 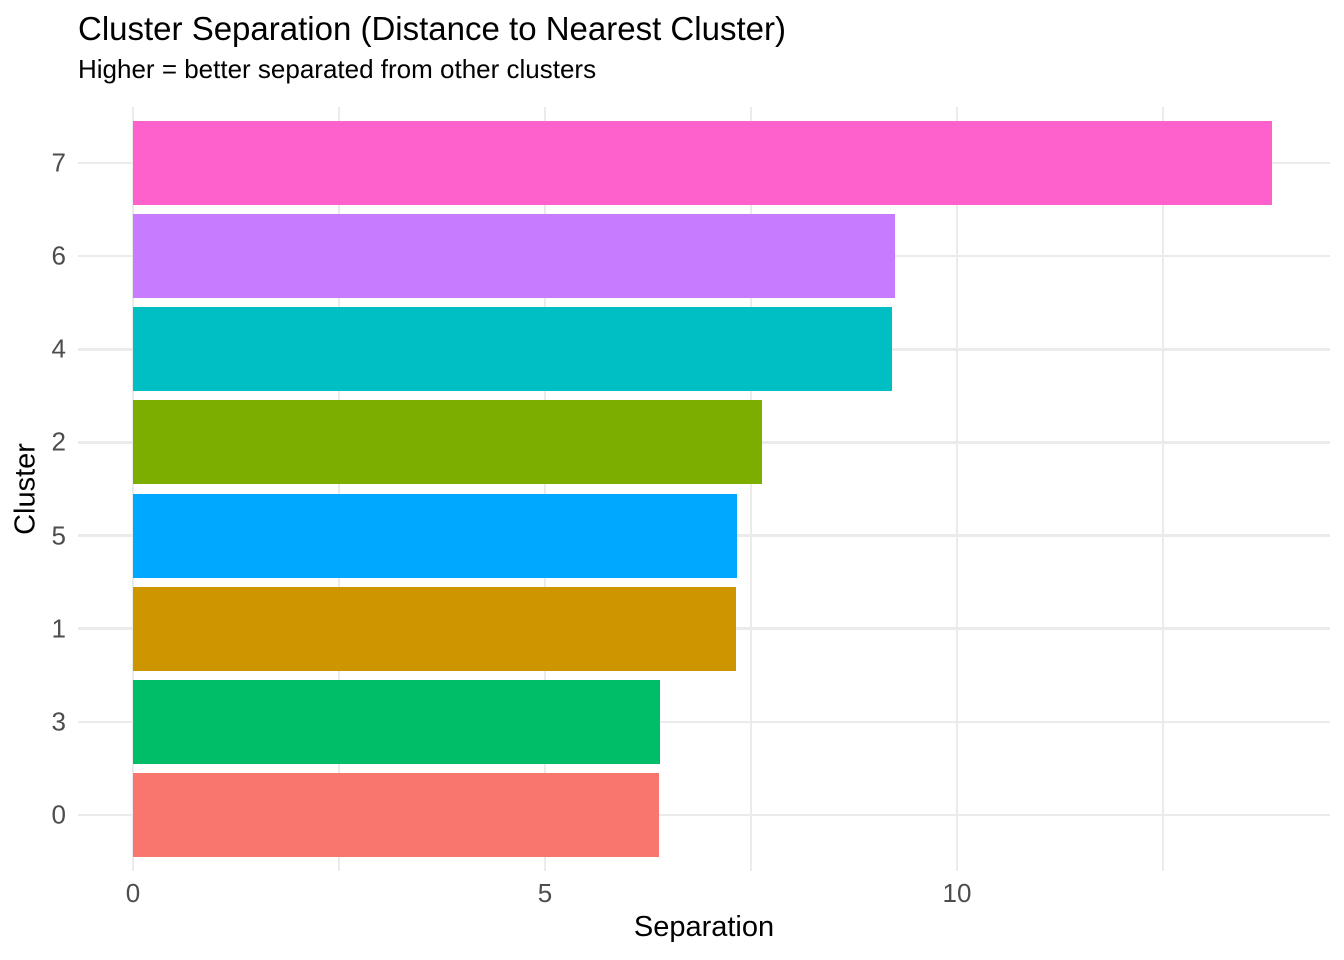 I want to click on x-axis-title: Separation, so click(x=704, y=927).